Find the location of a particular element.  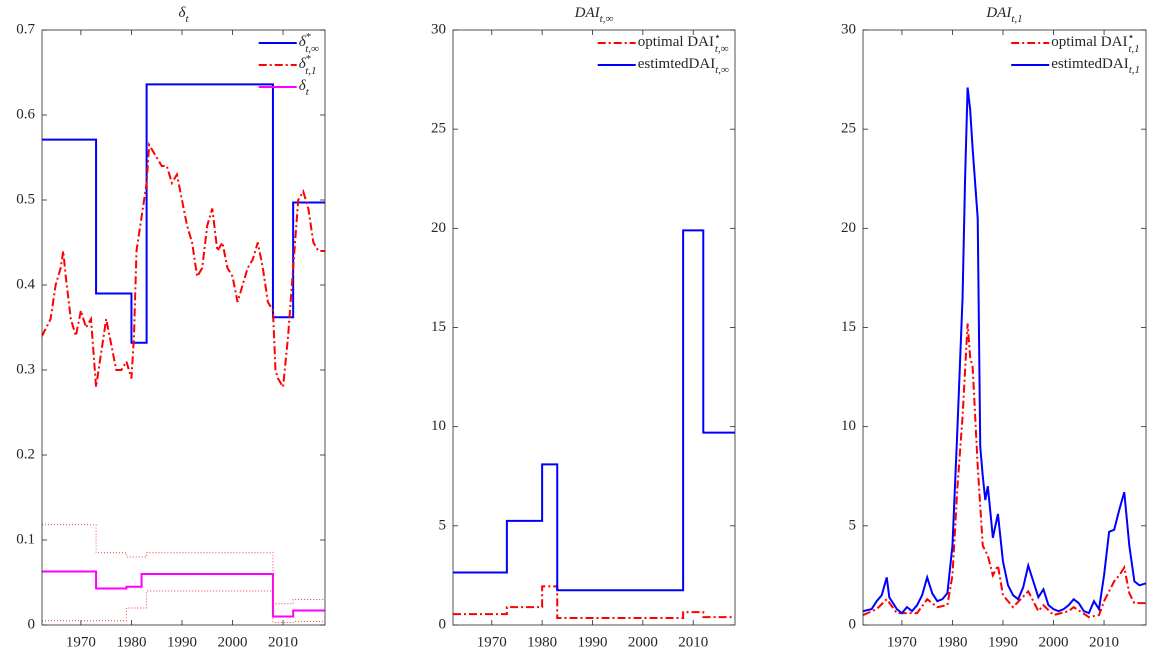

y-tick-label: 0.4 is located at coordinates (25, 284).